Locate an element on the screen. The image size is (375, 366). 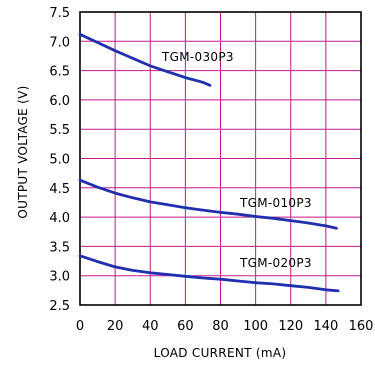
y-tick-label: 7.5 is located at coordinates (59, 13).